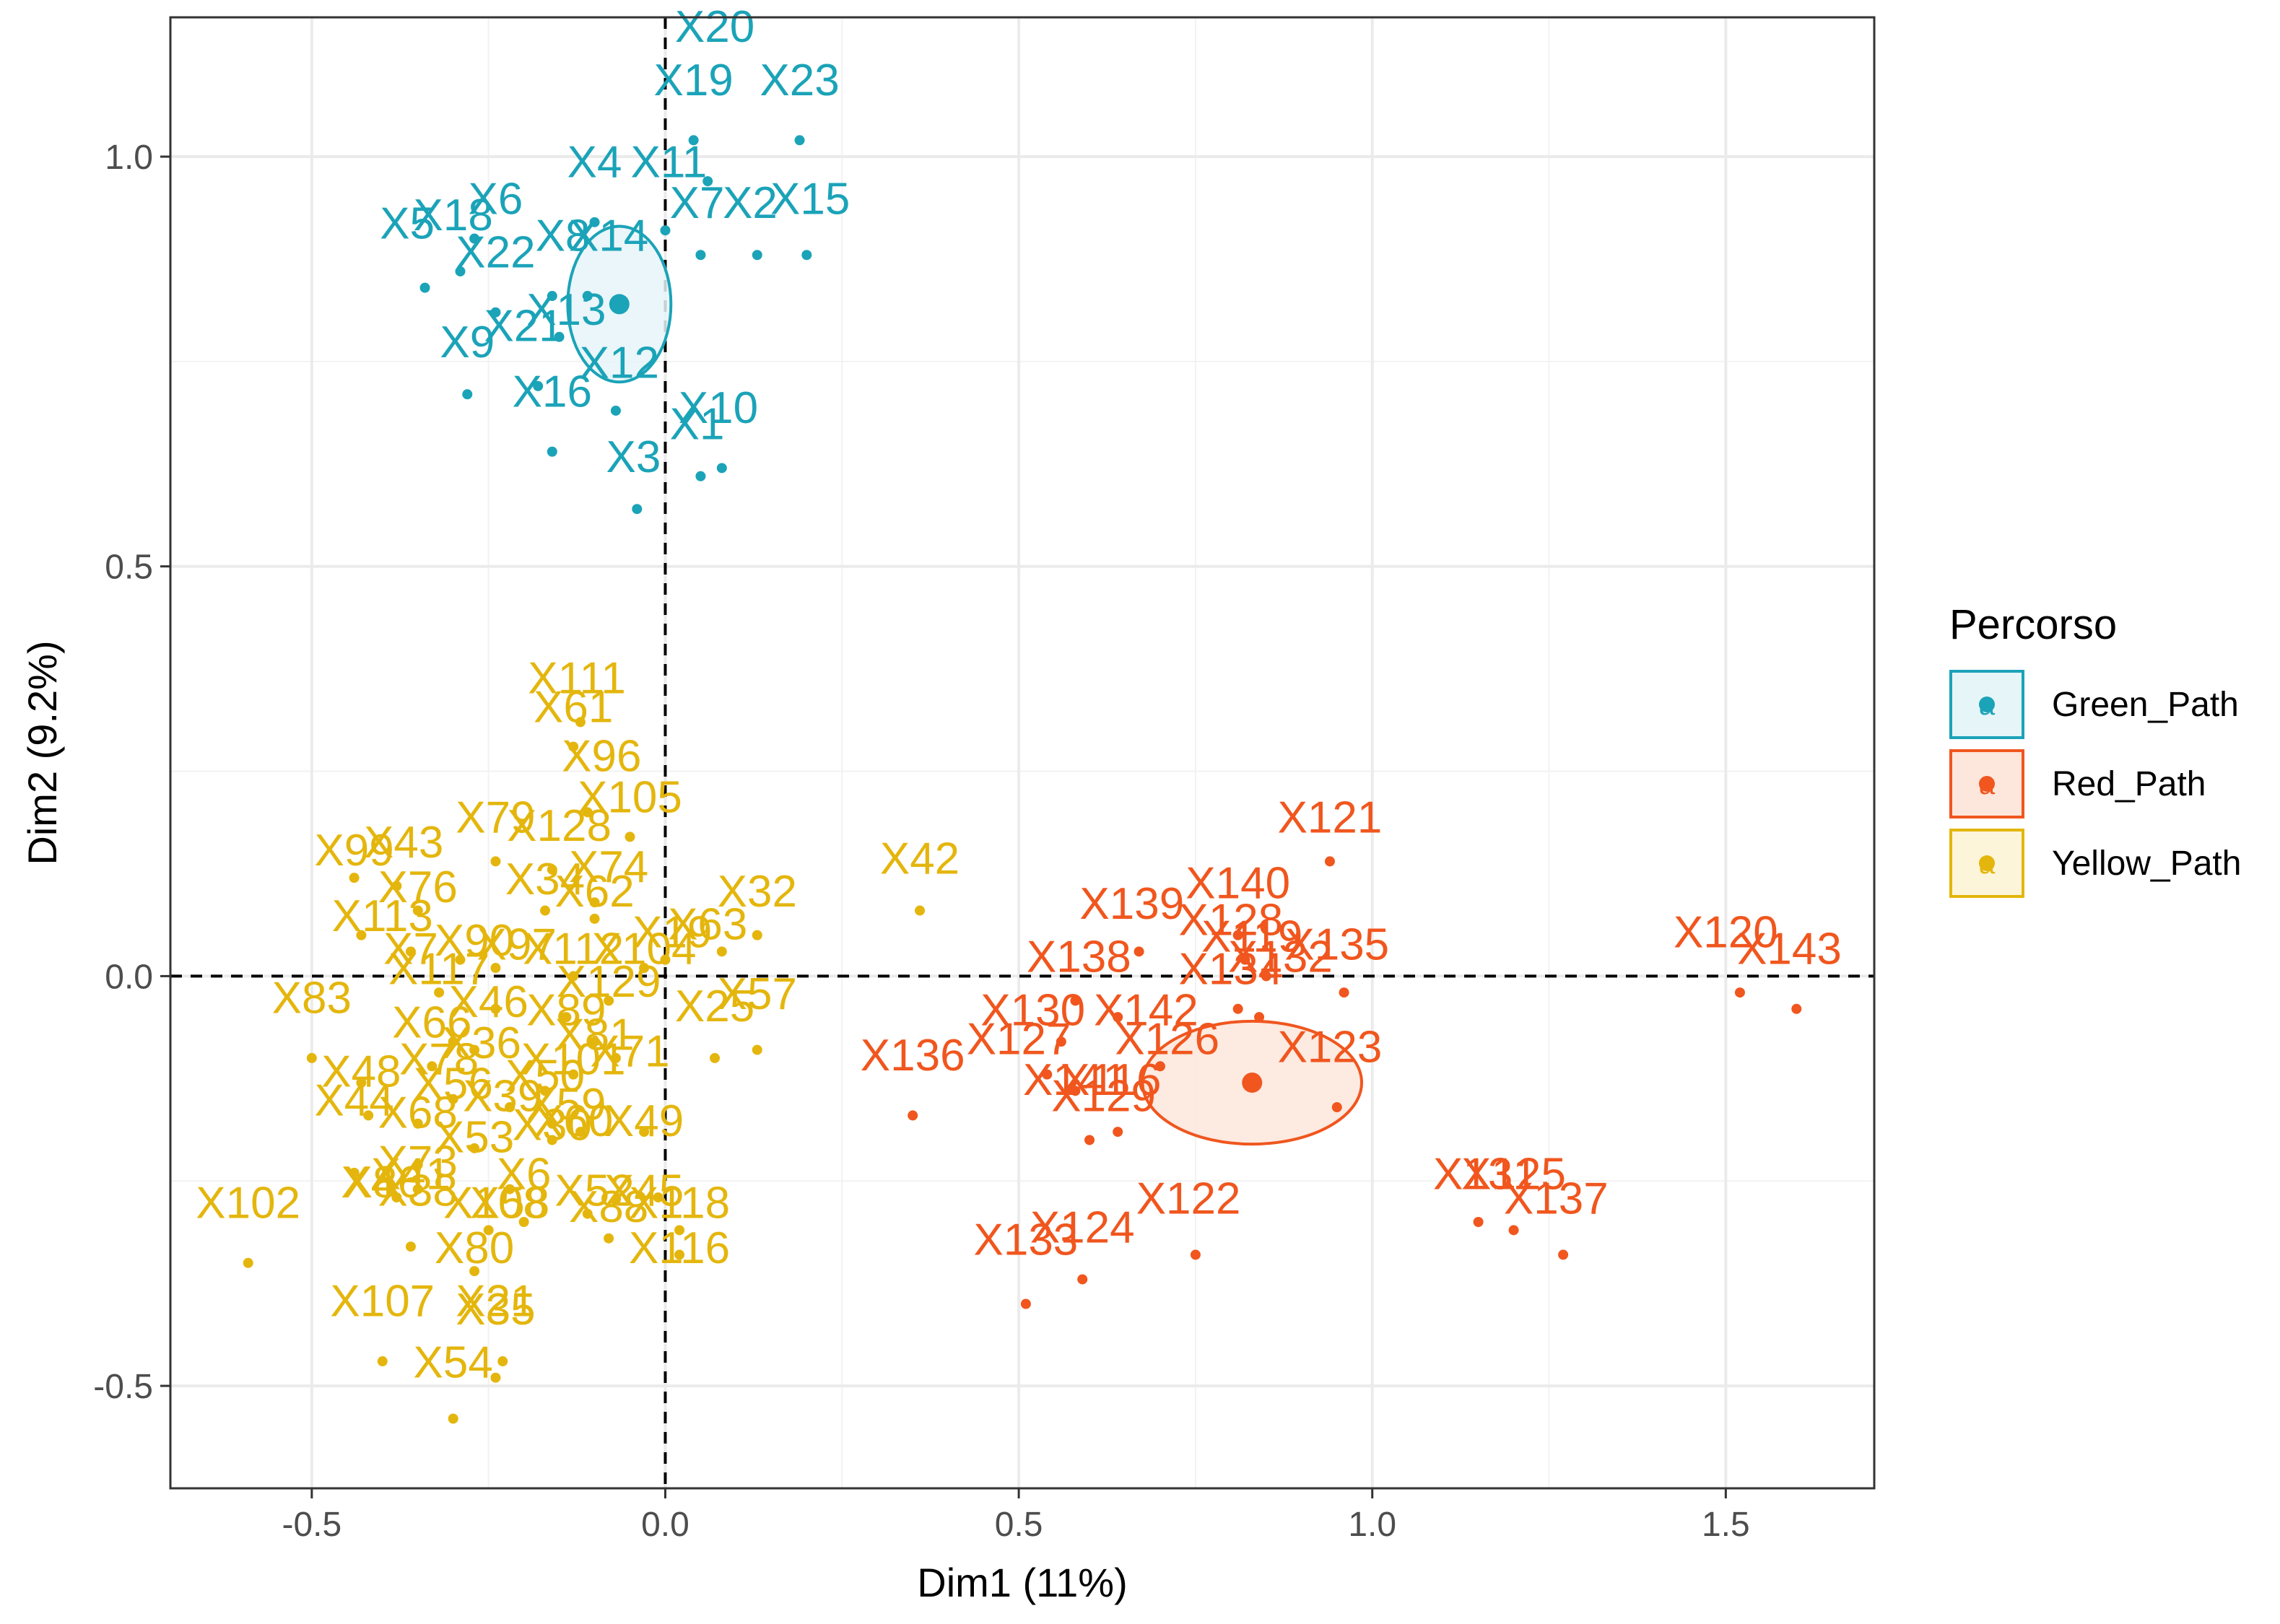 This screenshot has width=2280, height=1624. I want to click on point-label: X127, so click(1019, 1039).